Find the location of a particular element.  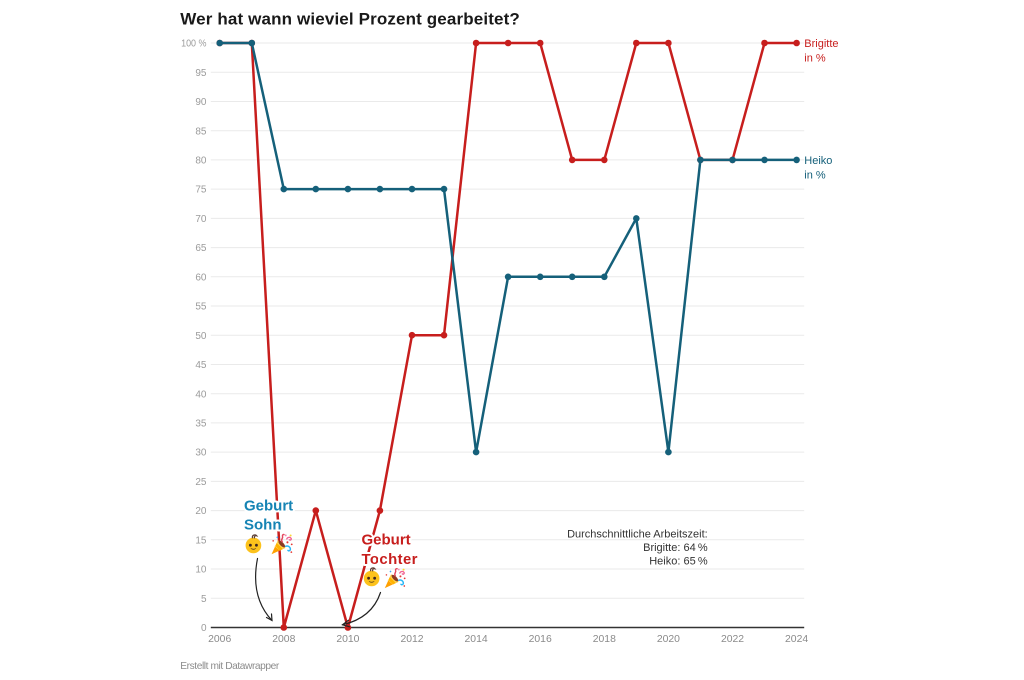

svg-text: 2024 is located at coordinates (796, 639).